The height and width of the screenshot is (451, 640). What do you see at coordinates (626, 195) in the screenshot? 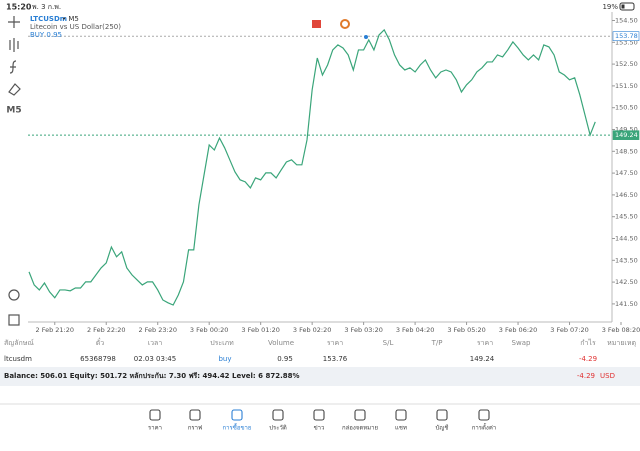
I see `y-tick-label: 146.50` at bounding box center [626, 195].